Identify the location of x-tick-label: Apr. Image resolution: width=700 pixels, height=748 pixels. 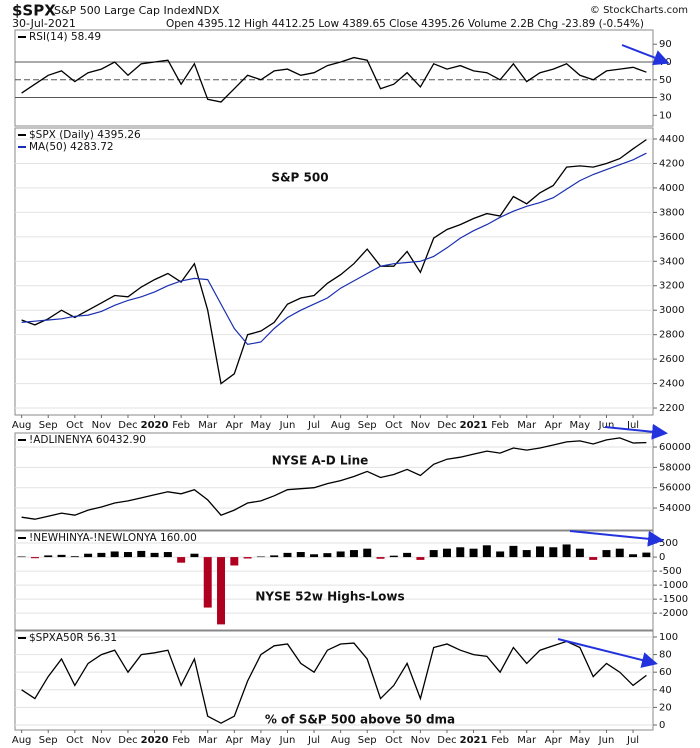
(235, 425).